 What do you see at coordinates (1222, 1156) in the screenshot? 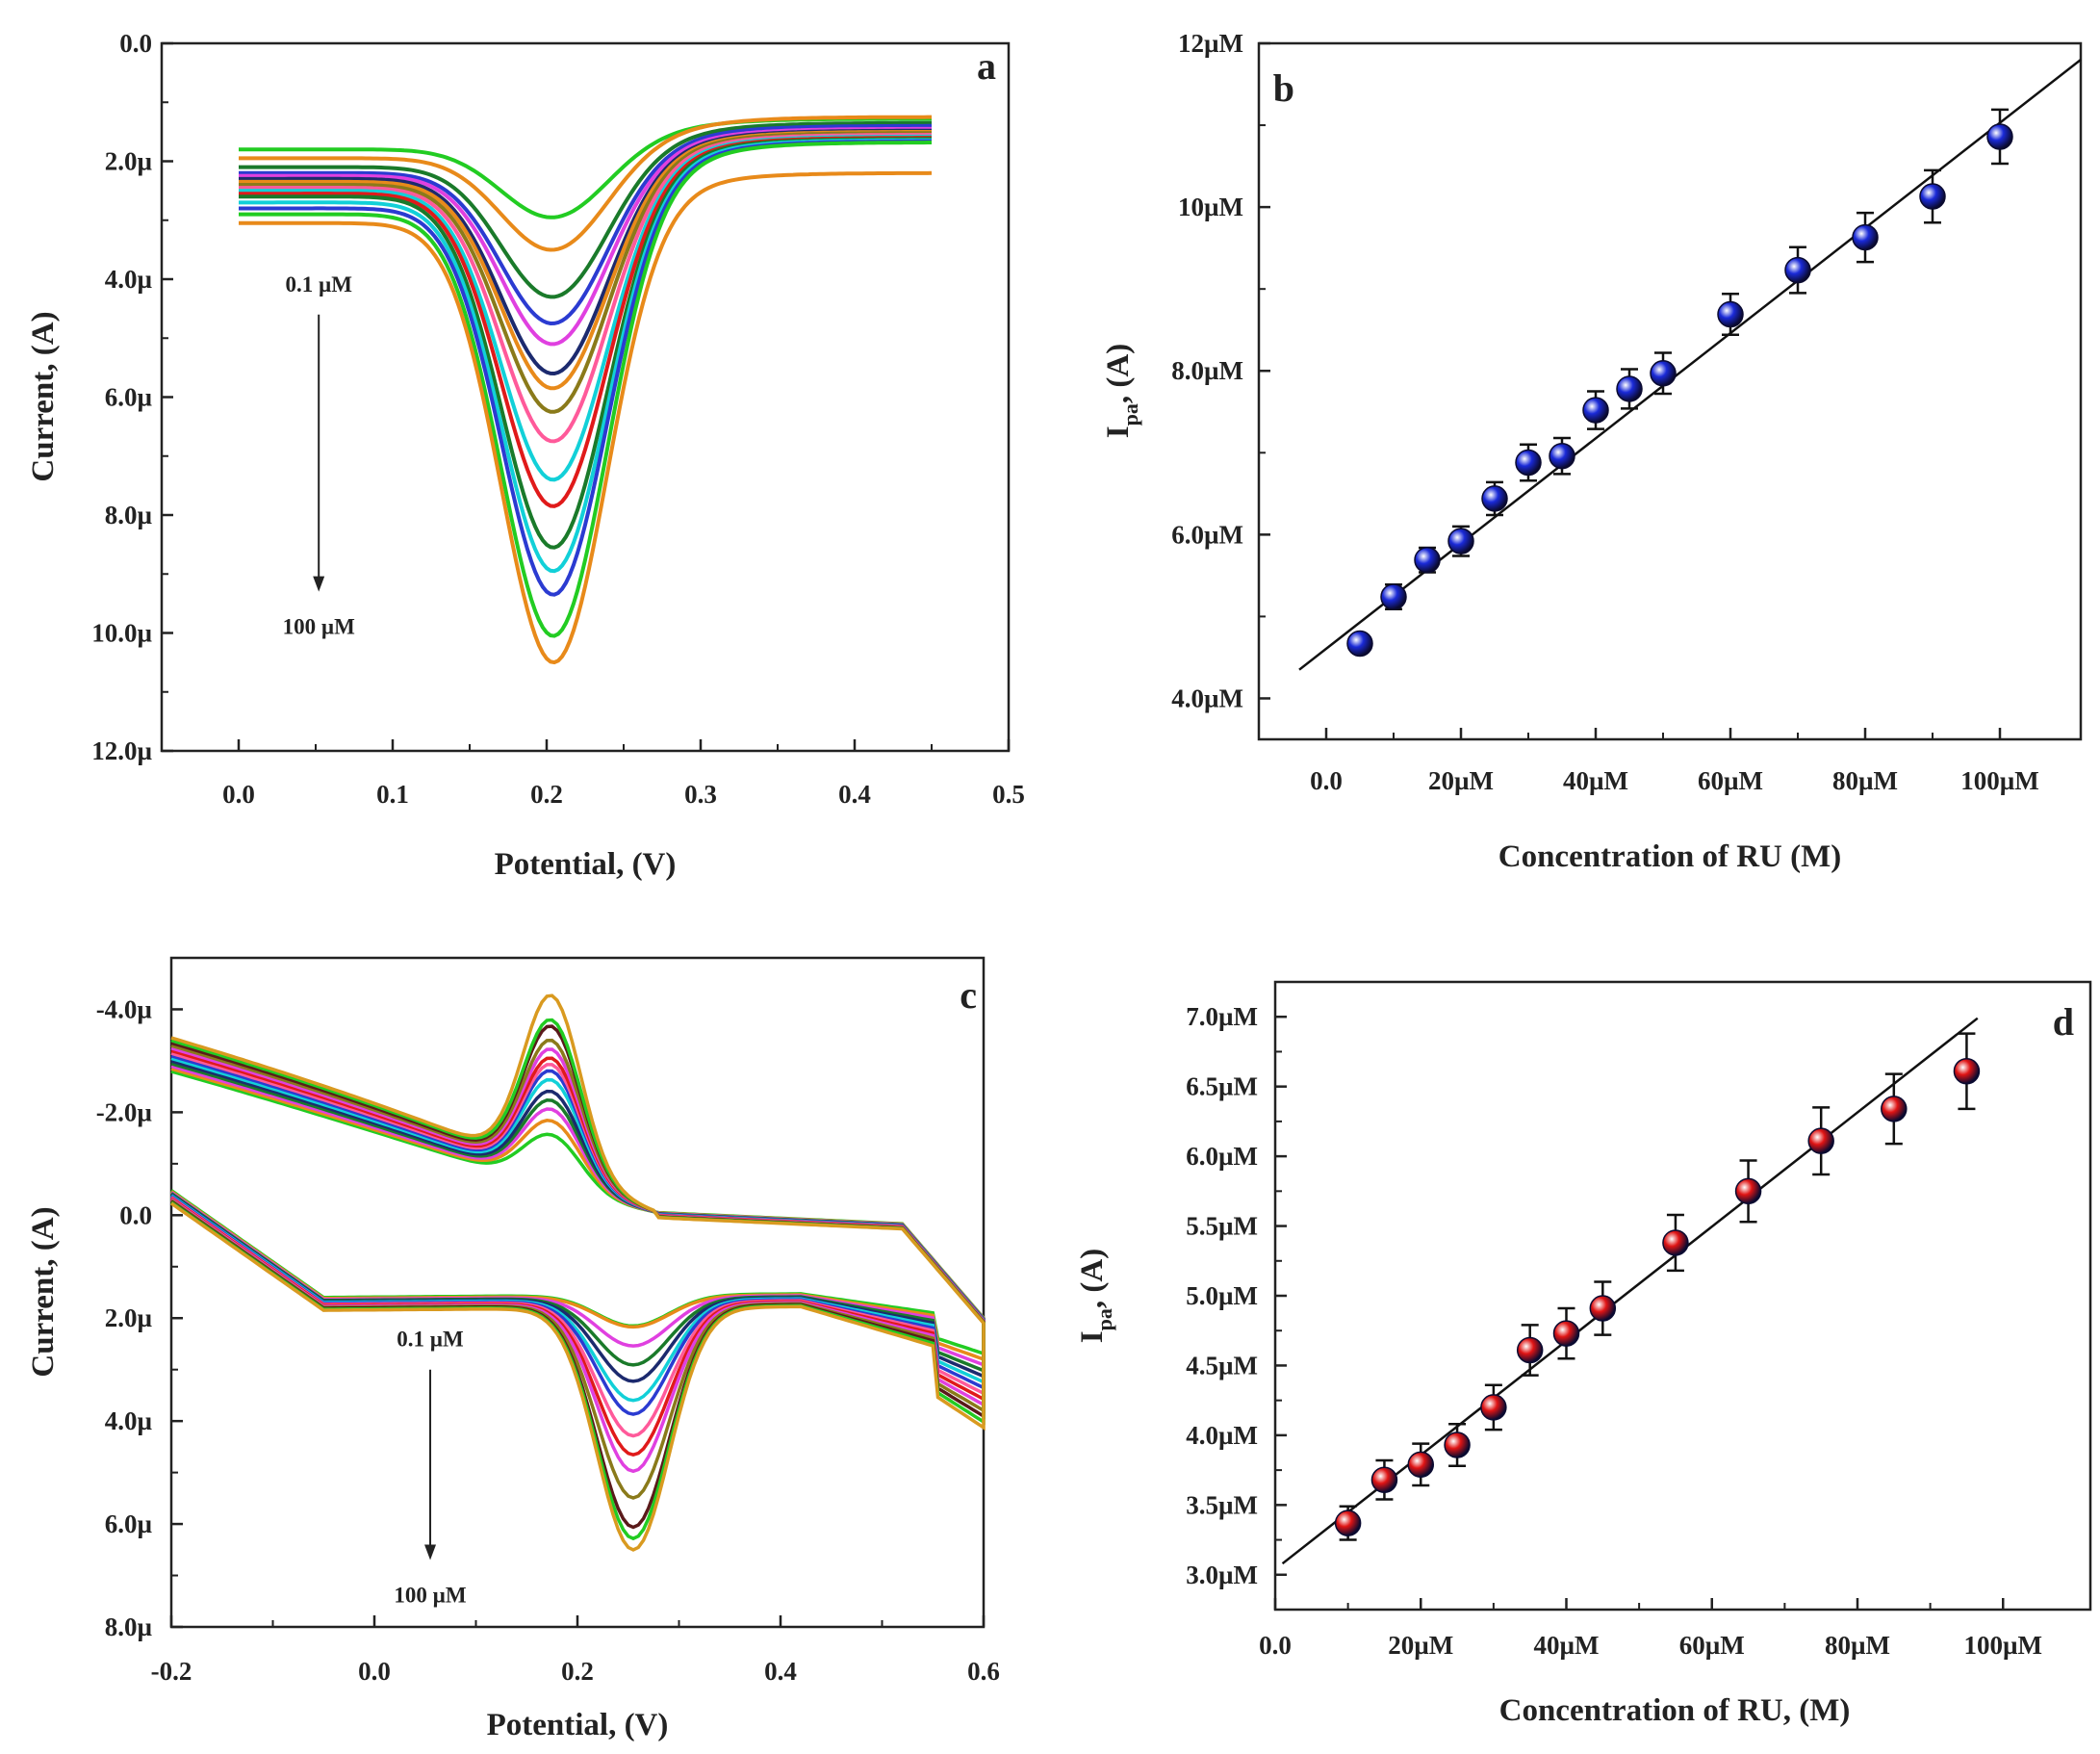
I see `y-tick-label-d: 6.0µM` at bounding box center [1222, 1156].